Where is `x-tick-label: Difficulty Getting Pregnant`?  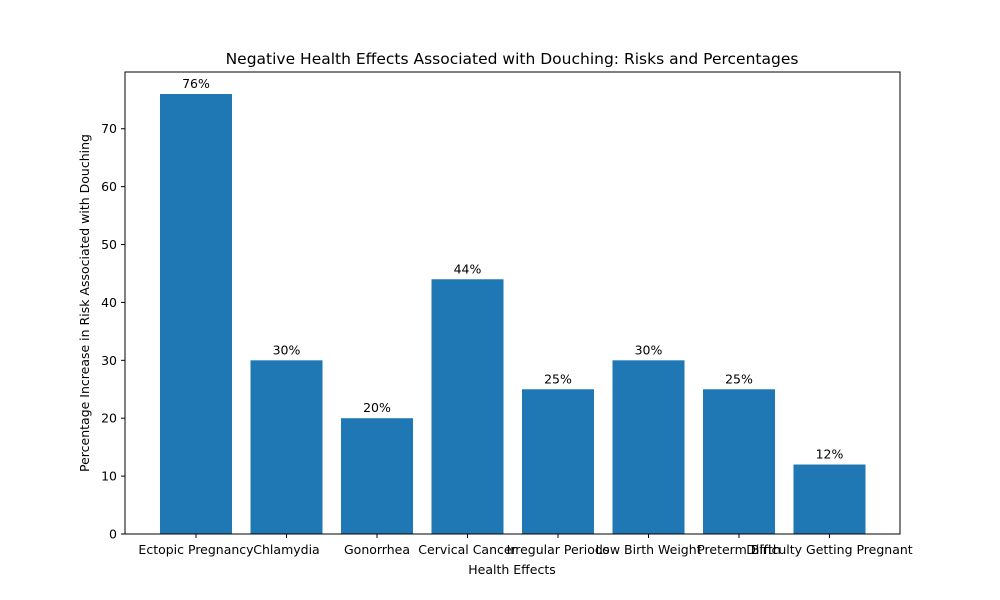
x-tick-label: Difficulty Getting Pregnant is located at coordinates (829, 549).